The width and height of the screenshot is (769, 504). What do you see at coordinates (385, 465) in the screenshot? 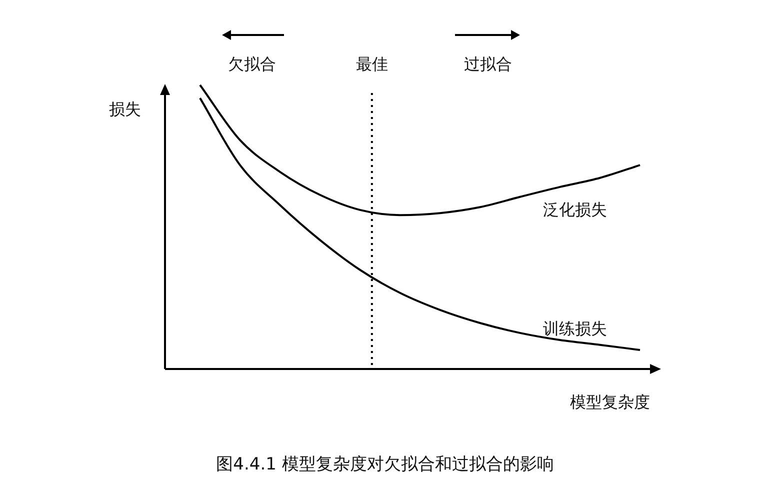
I see `caption: 图4.4.1 模型复杂度对欠拟合和过拟合的影响` at bounding box center [385, 465].